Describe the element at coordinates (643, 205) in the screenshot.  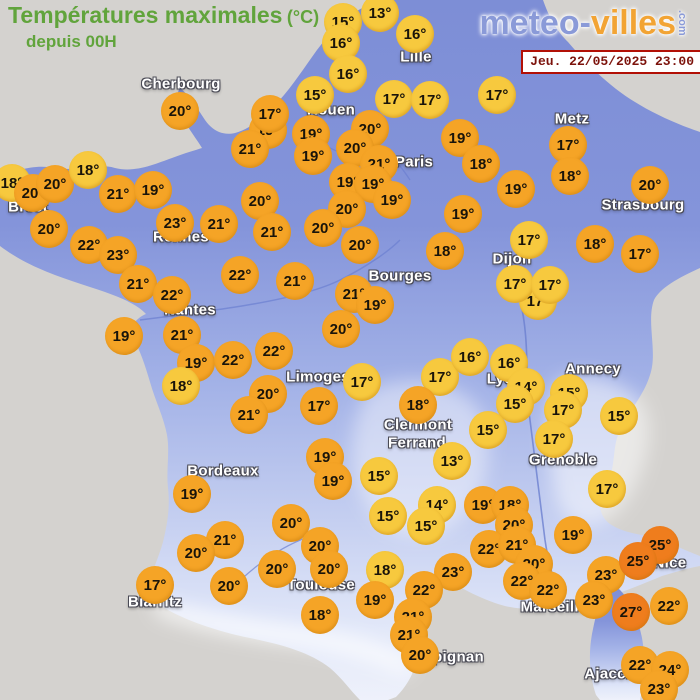
I see `city-label-strasbourg: Strasbourg` at that location.